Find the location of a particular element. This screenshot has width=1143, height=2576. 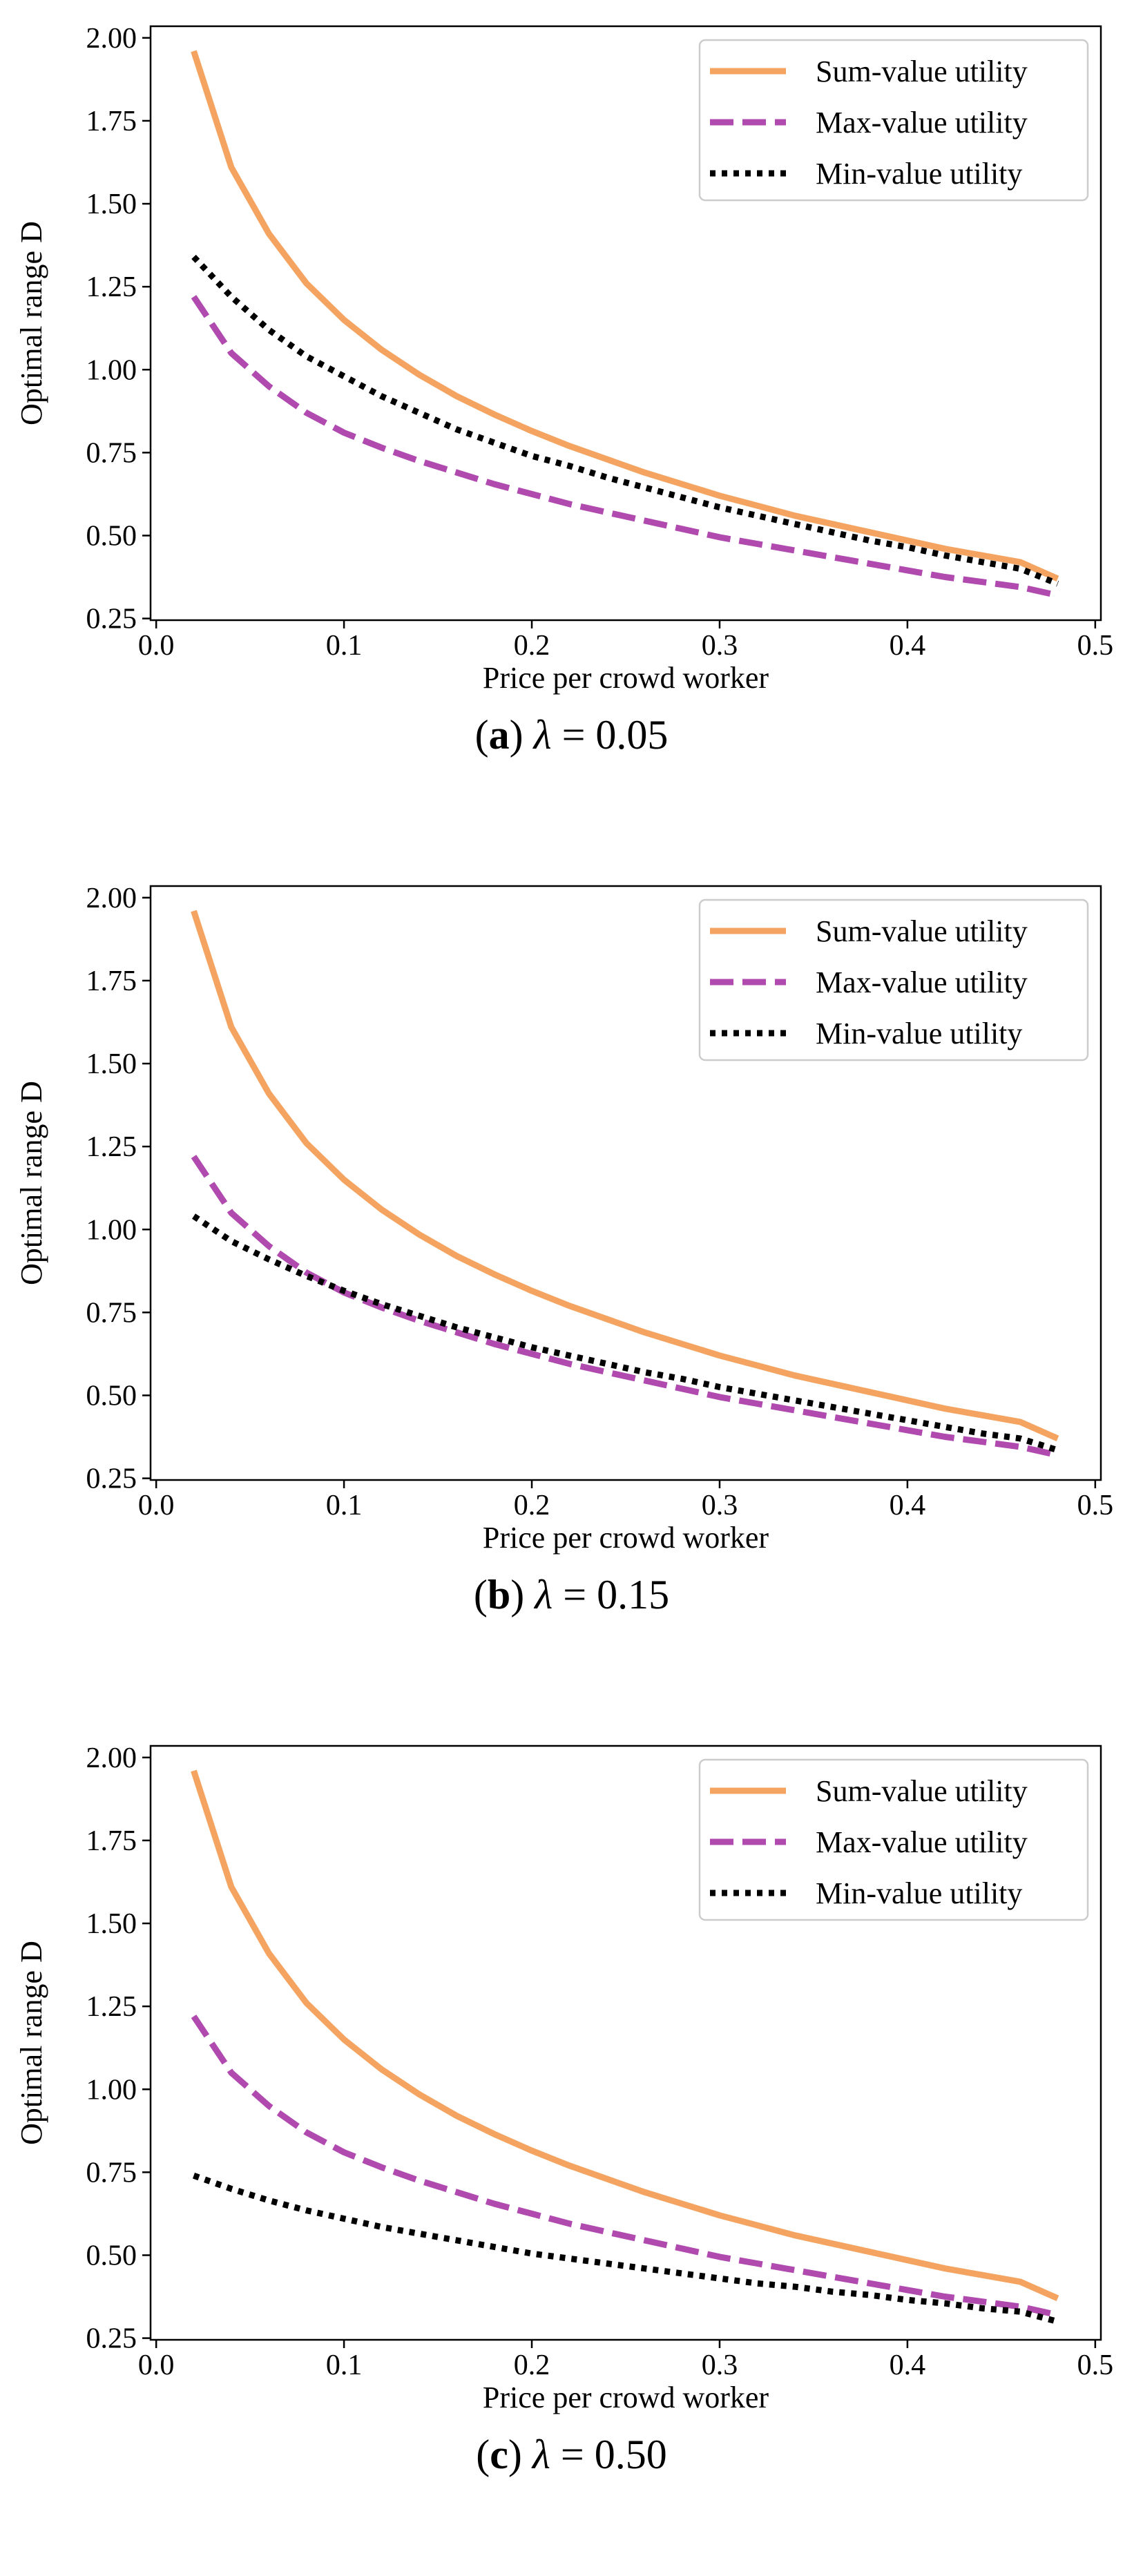

caption-c-value: 0.50 is located at coordinates (630, 2454).